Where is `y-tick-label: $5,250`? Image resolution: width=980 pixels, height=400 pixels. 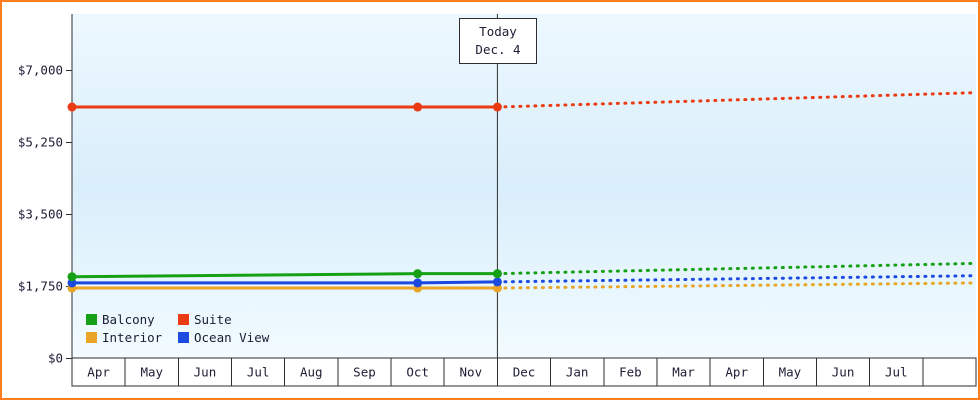 y-tick-label: $5,250 is located at coordinates (40, 142).